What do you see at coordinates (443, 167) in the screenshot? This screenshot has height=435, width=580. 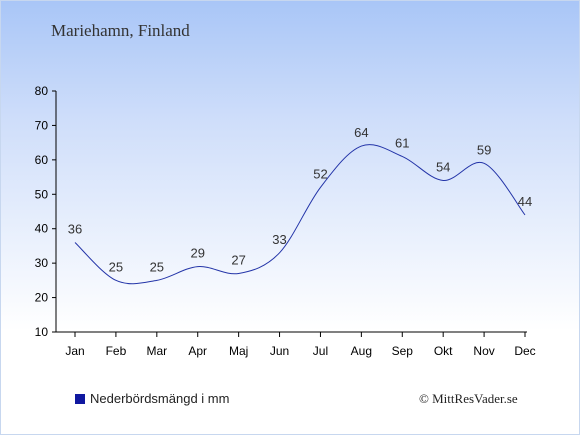 I see `data-label: 54` at bounding box center [443, 167].